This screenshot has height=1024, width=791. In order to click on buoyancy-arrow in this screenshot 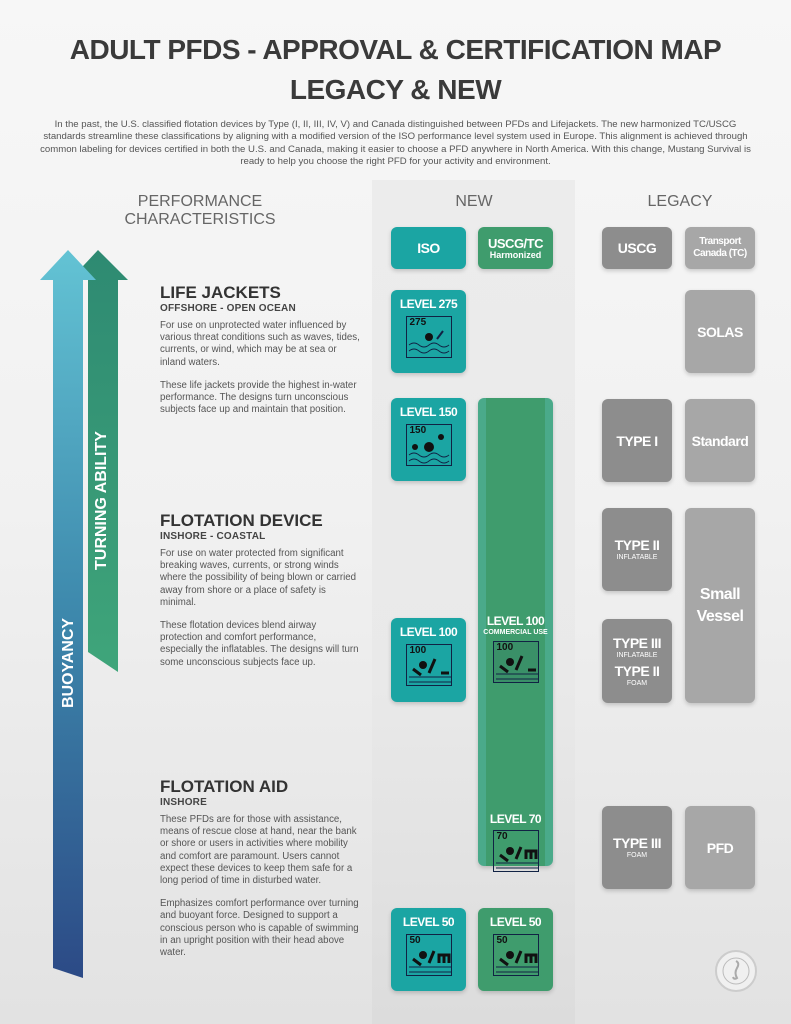, I will do `click(68, 614)`.